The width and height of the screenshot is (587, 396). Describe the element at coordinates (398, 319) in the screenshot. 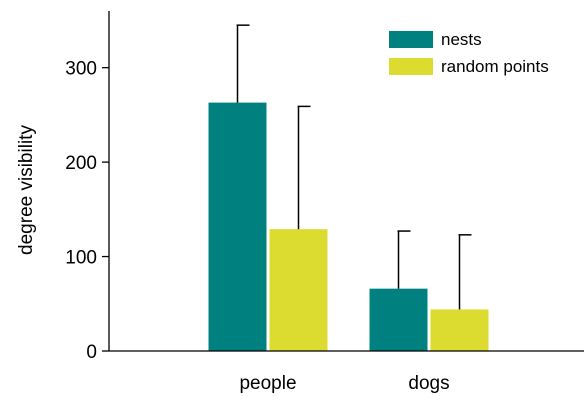

I see `bar-nests-dogs` at that location.